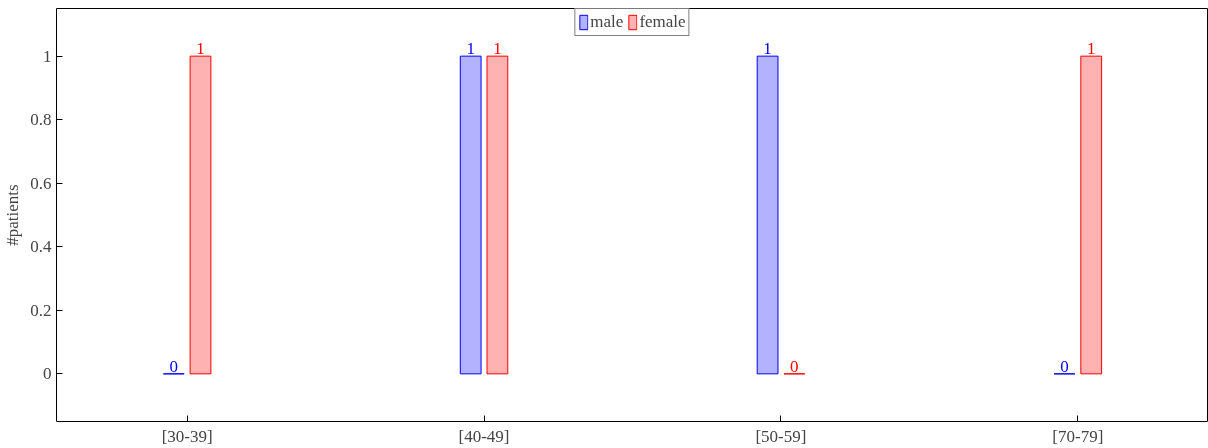 The height and width of the screenshot is (448, 1208). I want to click on x-tick-label: [50-59], so click(781, 436).